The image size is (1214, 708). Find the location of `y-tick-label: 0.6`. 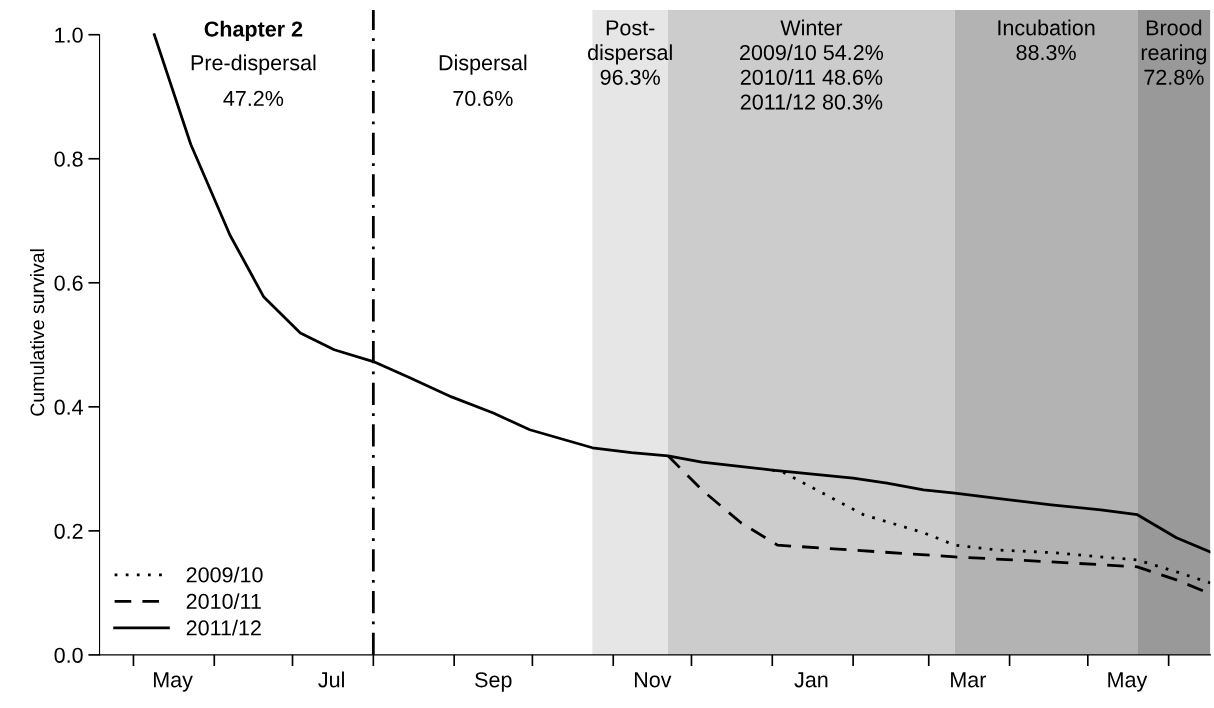

y-tick-label: 0.6 is located at coordinates (68, 283).